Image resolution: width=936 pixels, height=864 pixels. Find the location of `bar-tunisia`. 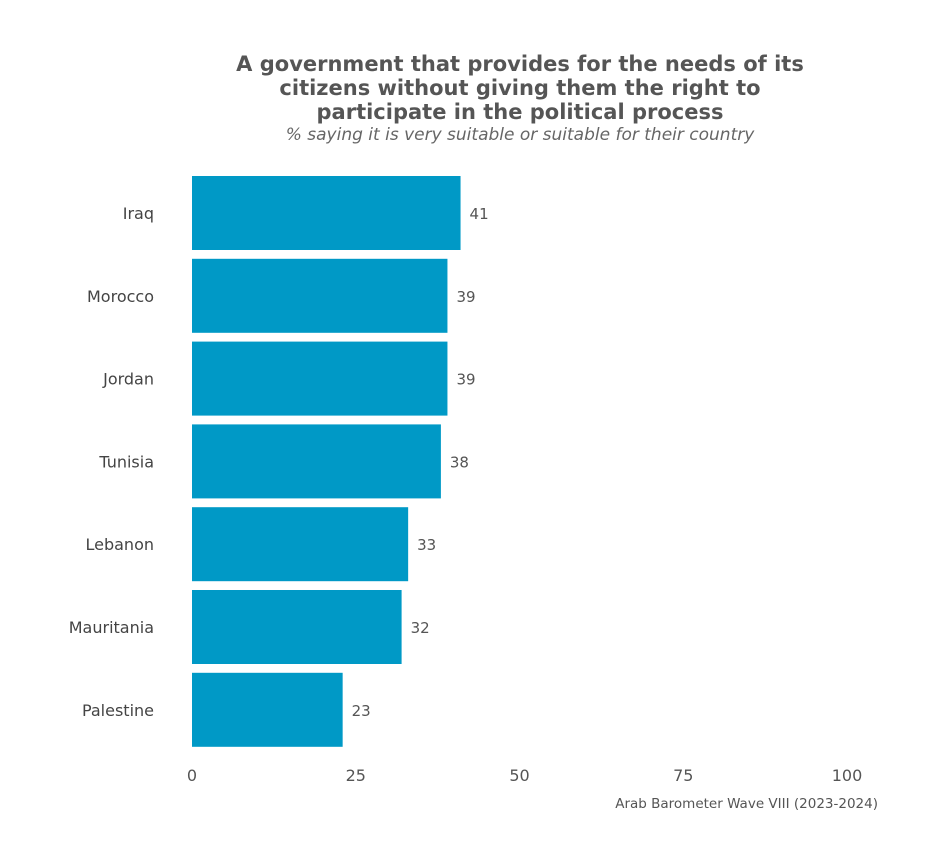

bar-tunisia is located at coordinates (316, 461).